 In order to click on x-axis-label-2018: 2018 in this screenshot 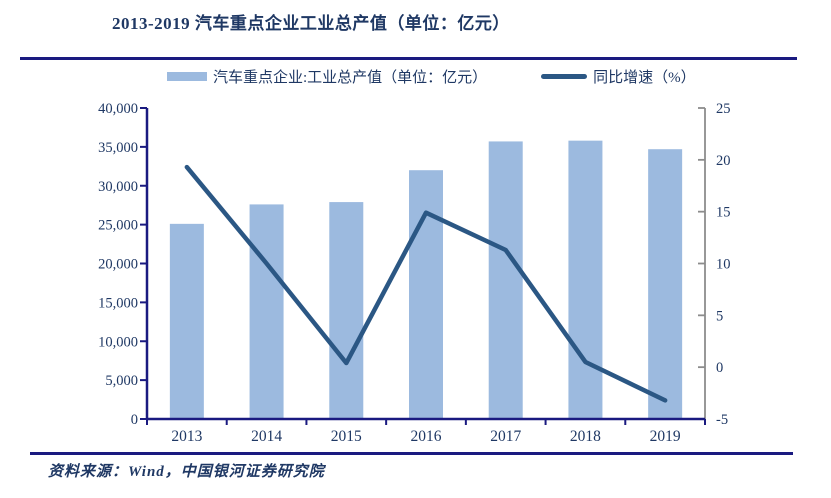, I will do `click(585, 436)`.